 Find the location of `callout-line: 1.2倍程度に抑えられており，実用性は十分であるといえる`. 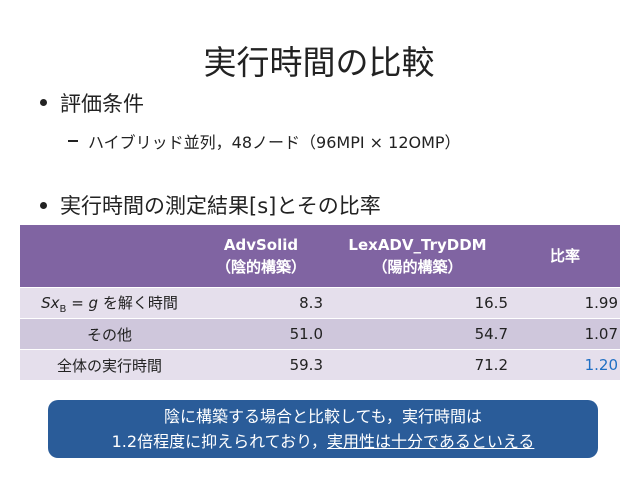

callout-line: 1.2倍程度に抑えられており，実用性は十分であるといえる is located at coordinates (323, 441).